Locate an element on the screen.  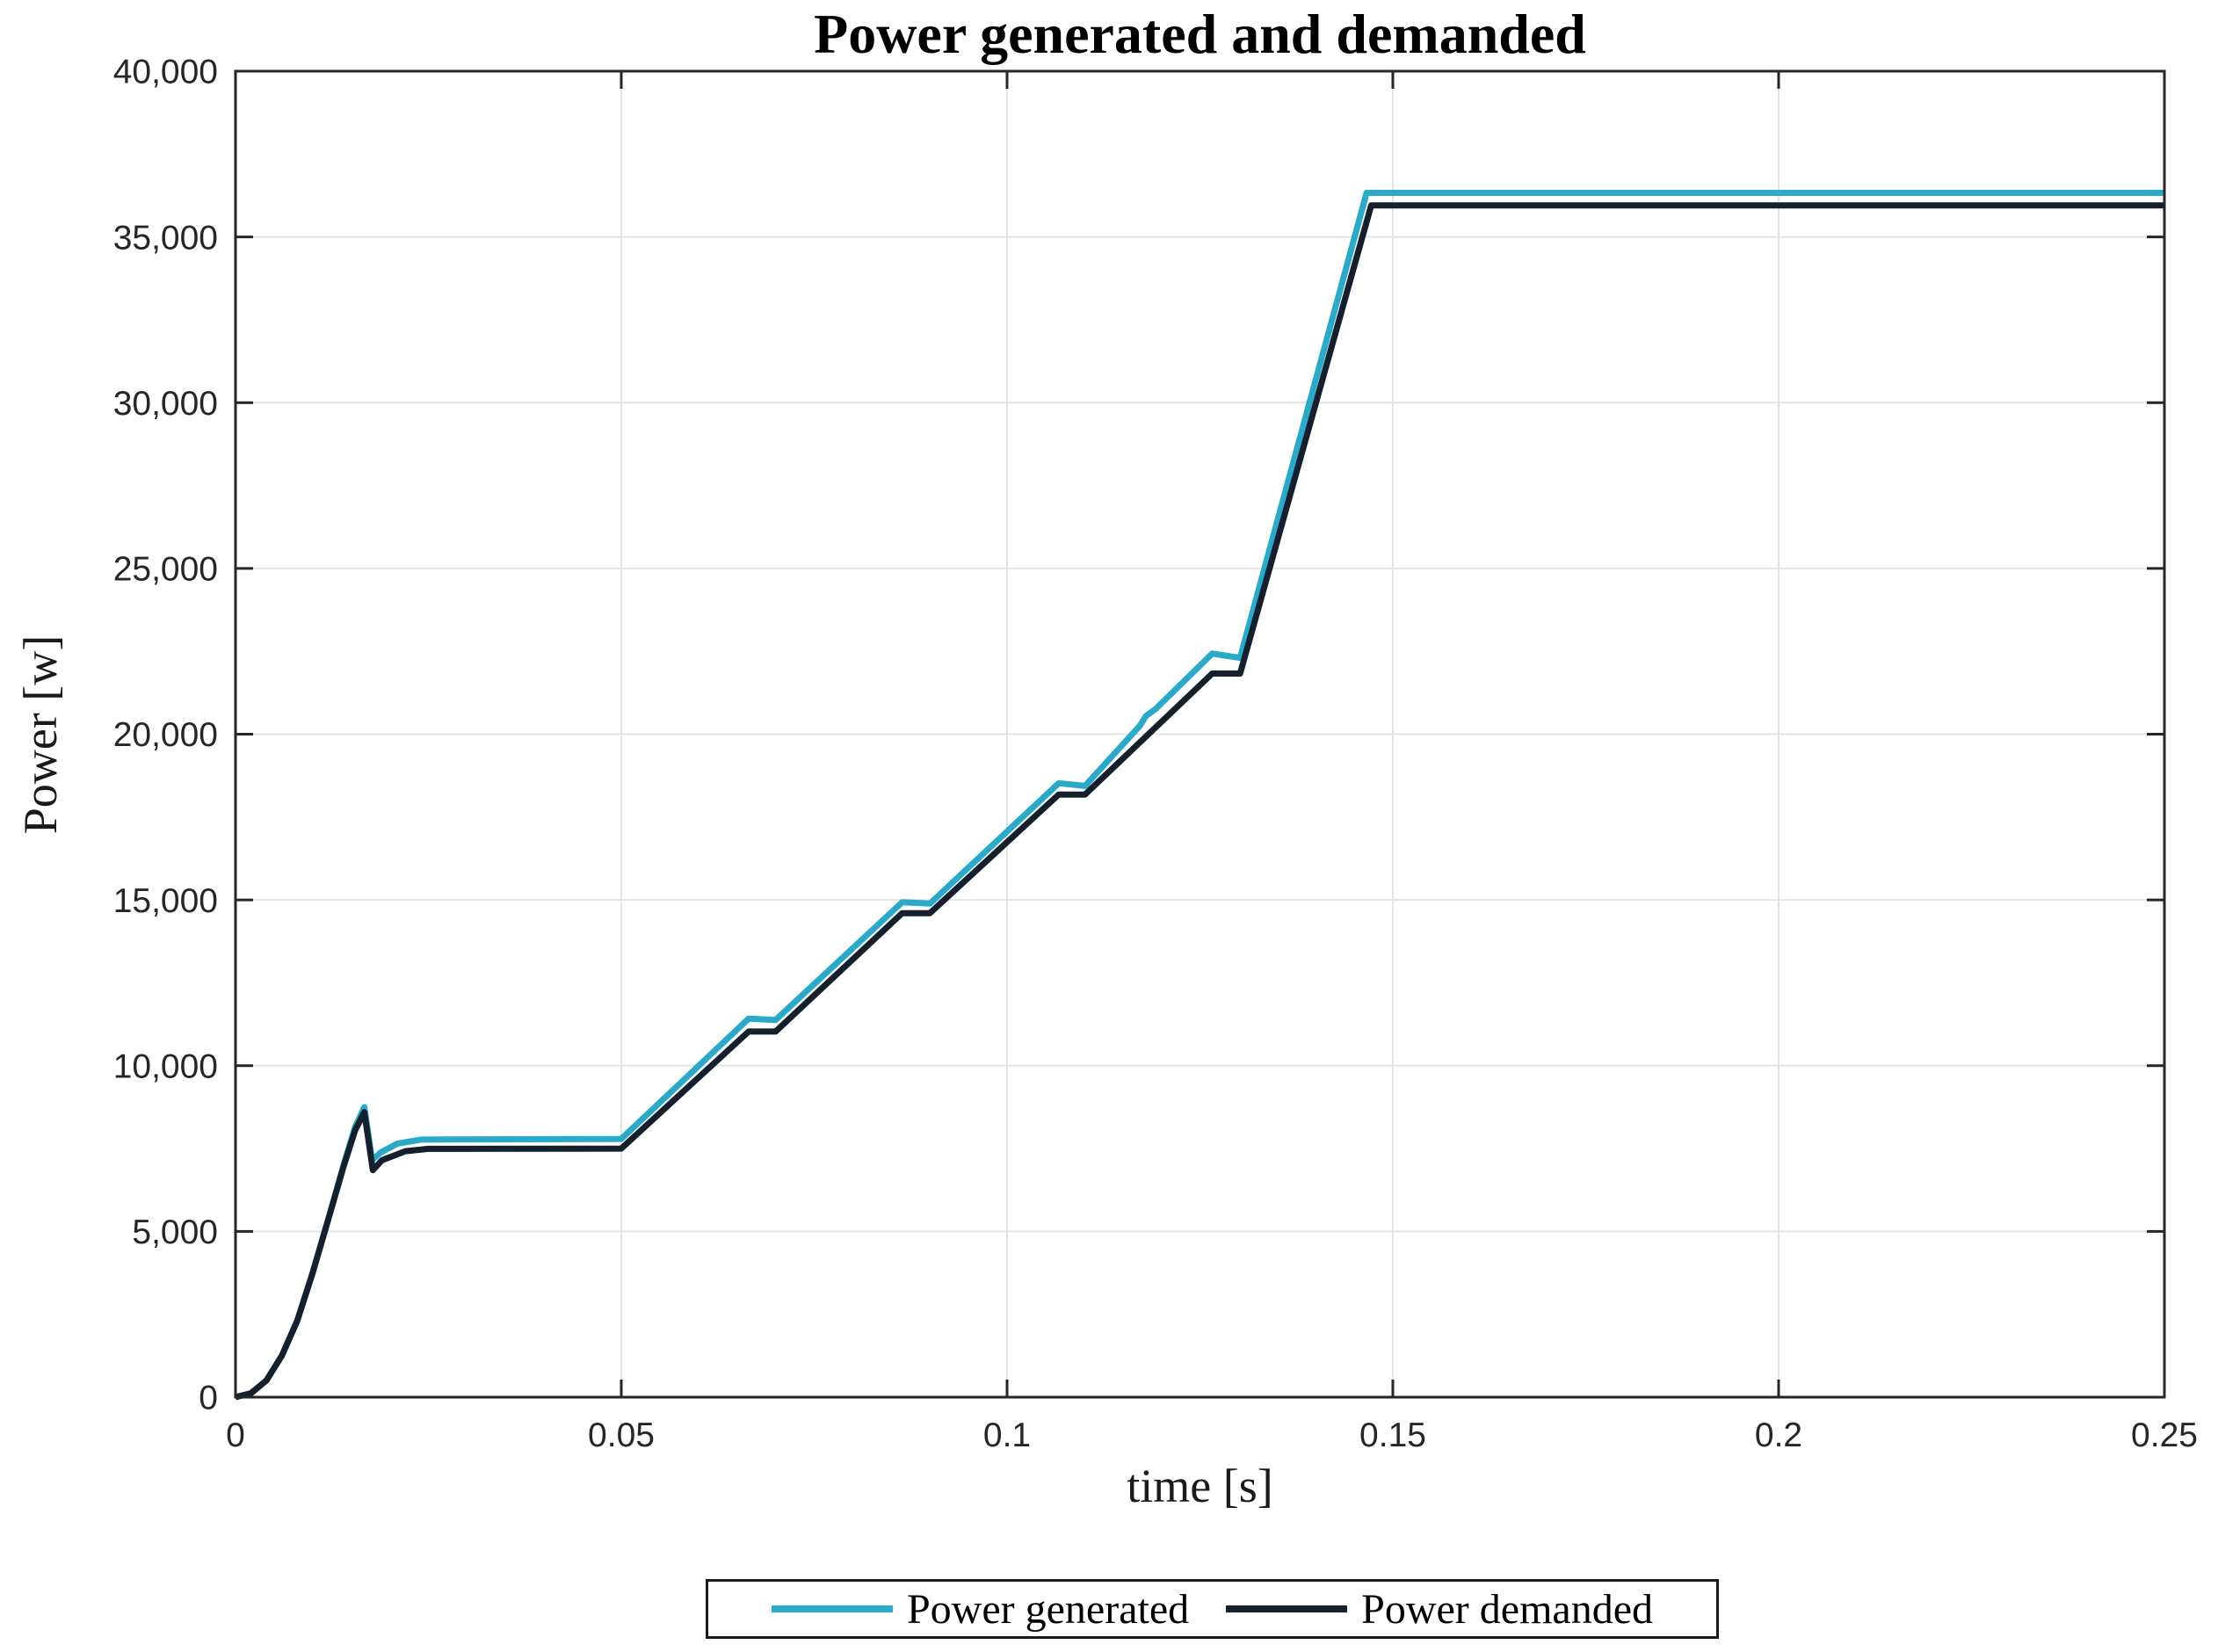
legend-item-demanded: Power demanded is located at coordinates (1440, 1609).